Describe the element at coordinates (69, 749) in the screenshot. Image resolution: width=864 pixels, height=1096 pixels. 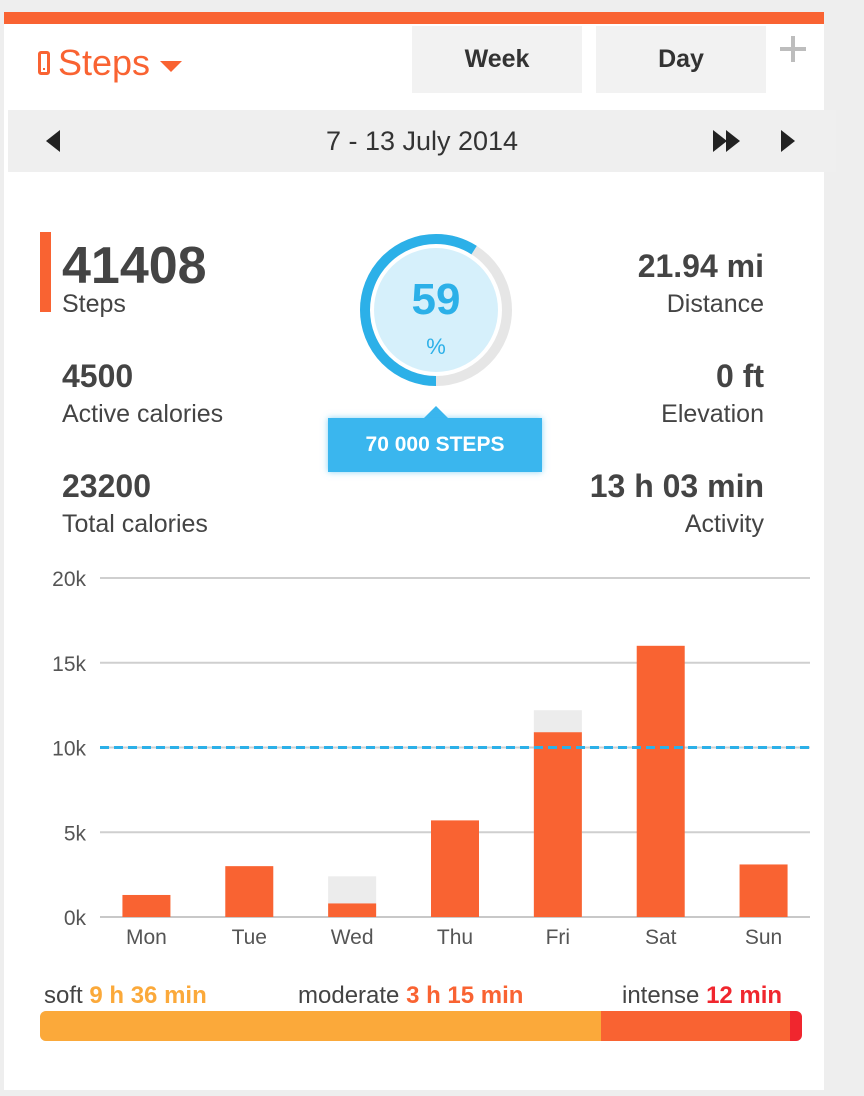
I see `y-tick-label: 10k` at that location.